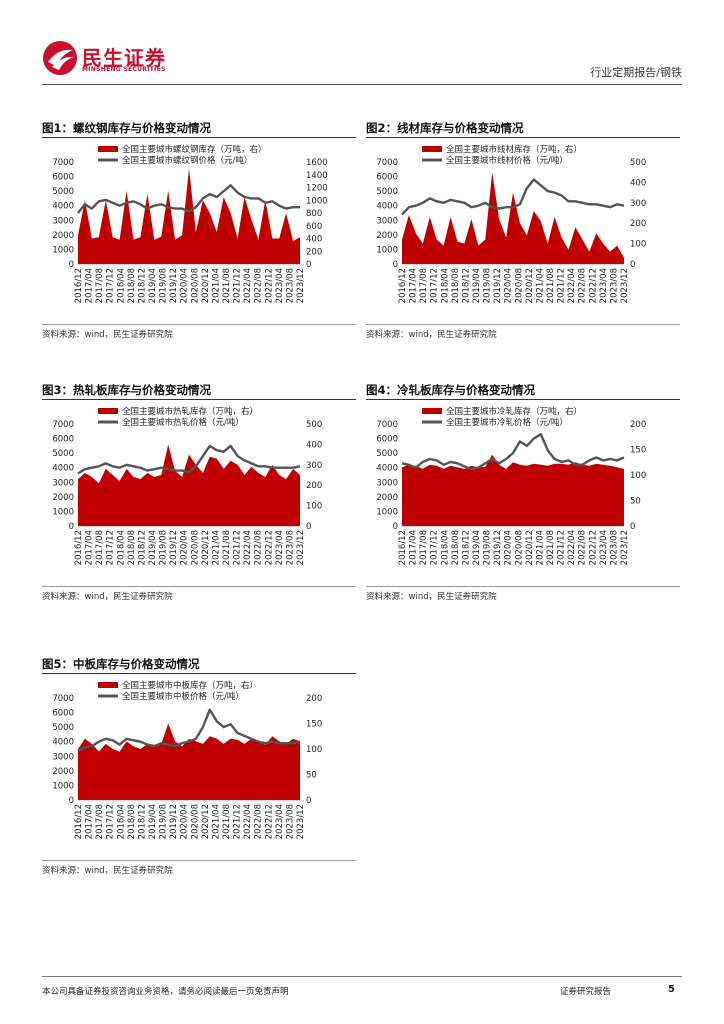  I want to click on x-tick-label: 2019/08, so click(164, 821).